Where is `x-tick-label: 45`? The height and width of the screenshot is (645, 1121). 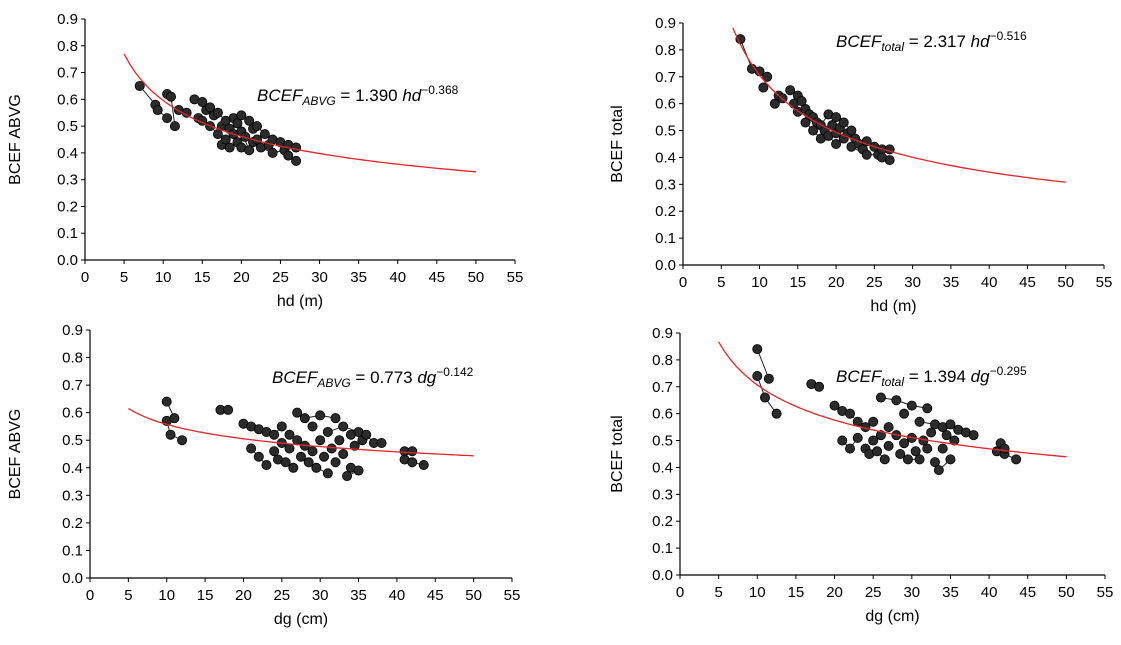 x-tick-label: 45 is located at coordinates (436, 277).